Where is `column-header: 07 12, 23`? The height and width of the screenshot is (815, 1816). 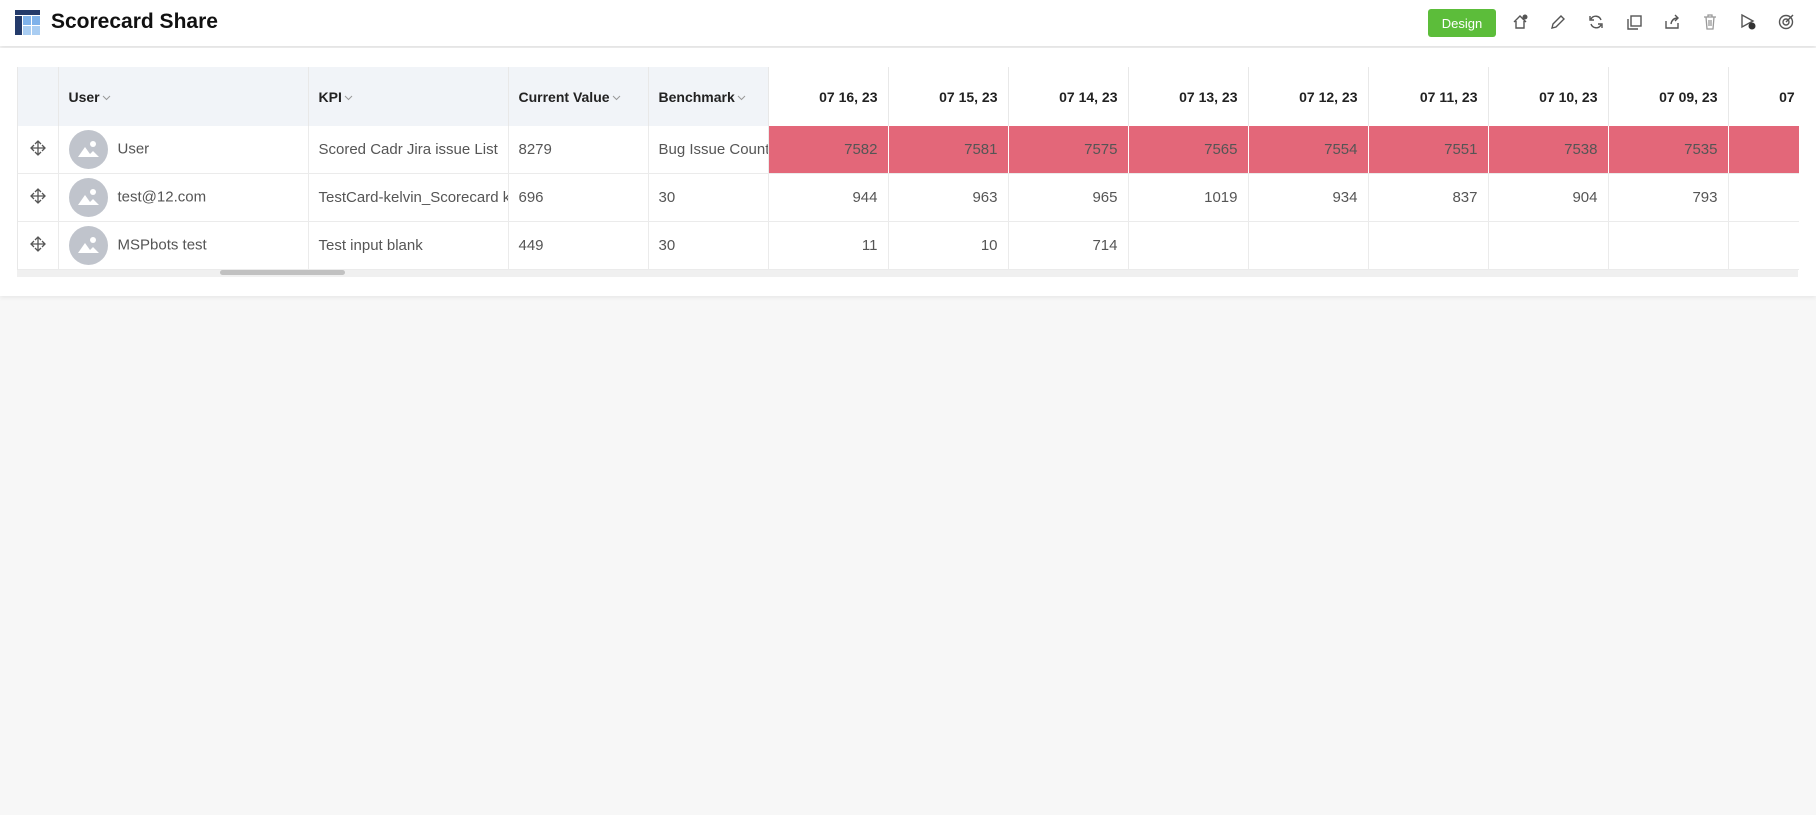 column-header: 07 12, 23 is located at coordinates (1308, 96).